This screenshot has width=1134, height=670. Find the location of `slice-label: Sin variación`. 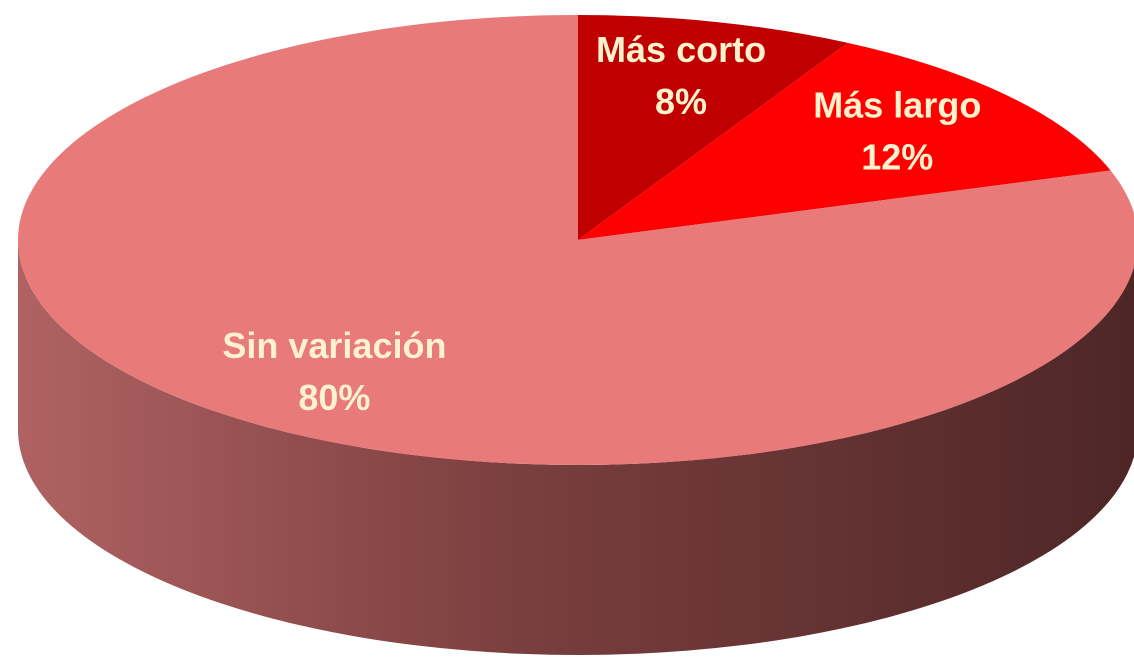

slice-label: Sin variación is located at coordinates (334, 345).